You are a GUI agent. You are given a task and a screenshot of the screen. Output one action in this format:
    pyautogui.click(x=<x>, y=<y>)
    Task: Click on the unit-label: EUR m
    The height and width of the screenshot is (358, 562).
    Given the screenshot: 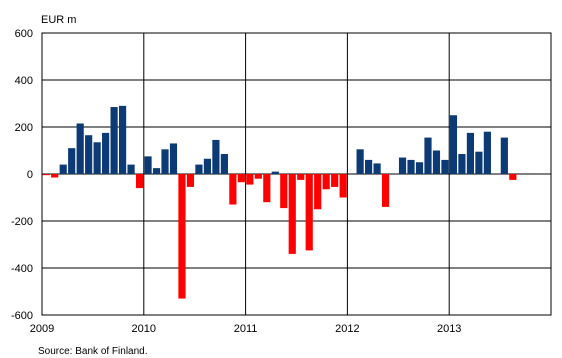 What is the action you would take?
    pyautogui.click(x=58, y=20)
    